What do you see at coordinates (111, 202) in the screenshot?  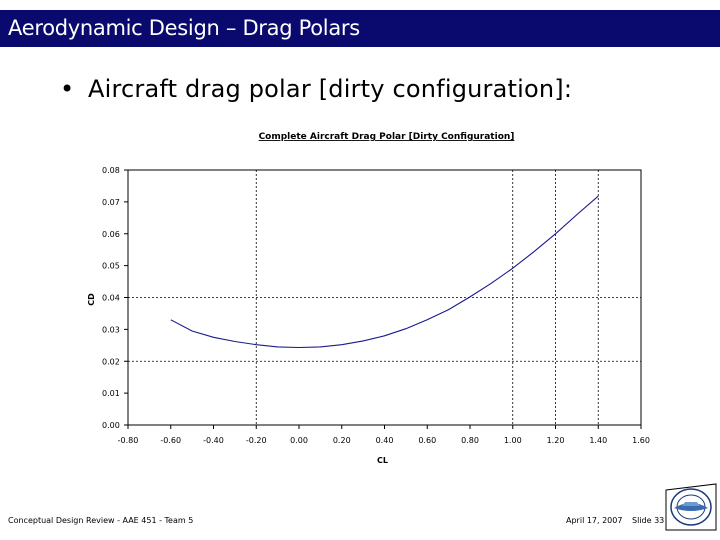 I see `y-tick-label: 0.07` at bounding box center [111, 202].